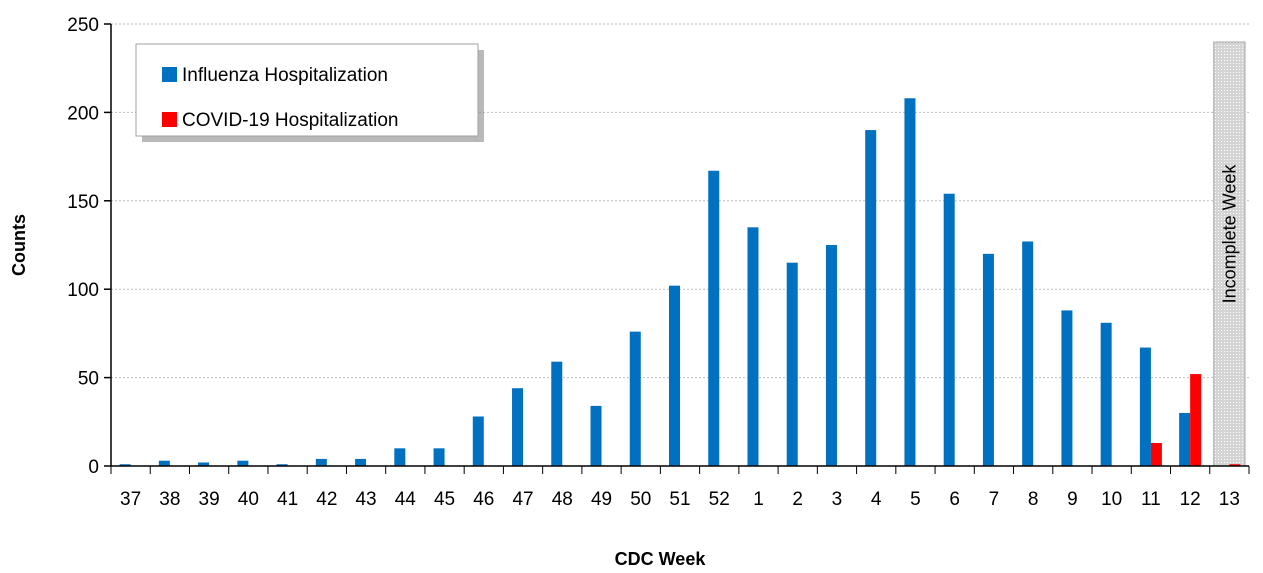  Describe the element at coordinates (209, 499) in the screenshot. I see `x-tick-label-39: 39` at that location.